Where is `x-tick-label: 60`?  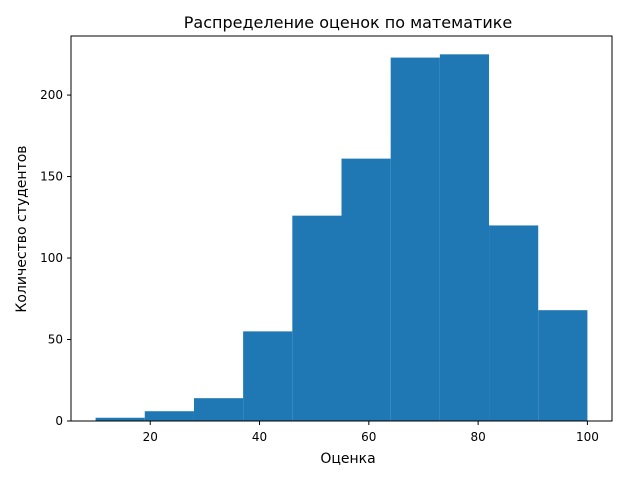
x-tick-label: 60 is located at coordinates (368, 437).